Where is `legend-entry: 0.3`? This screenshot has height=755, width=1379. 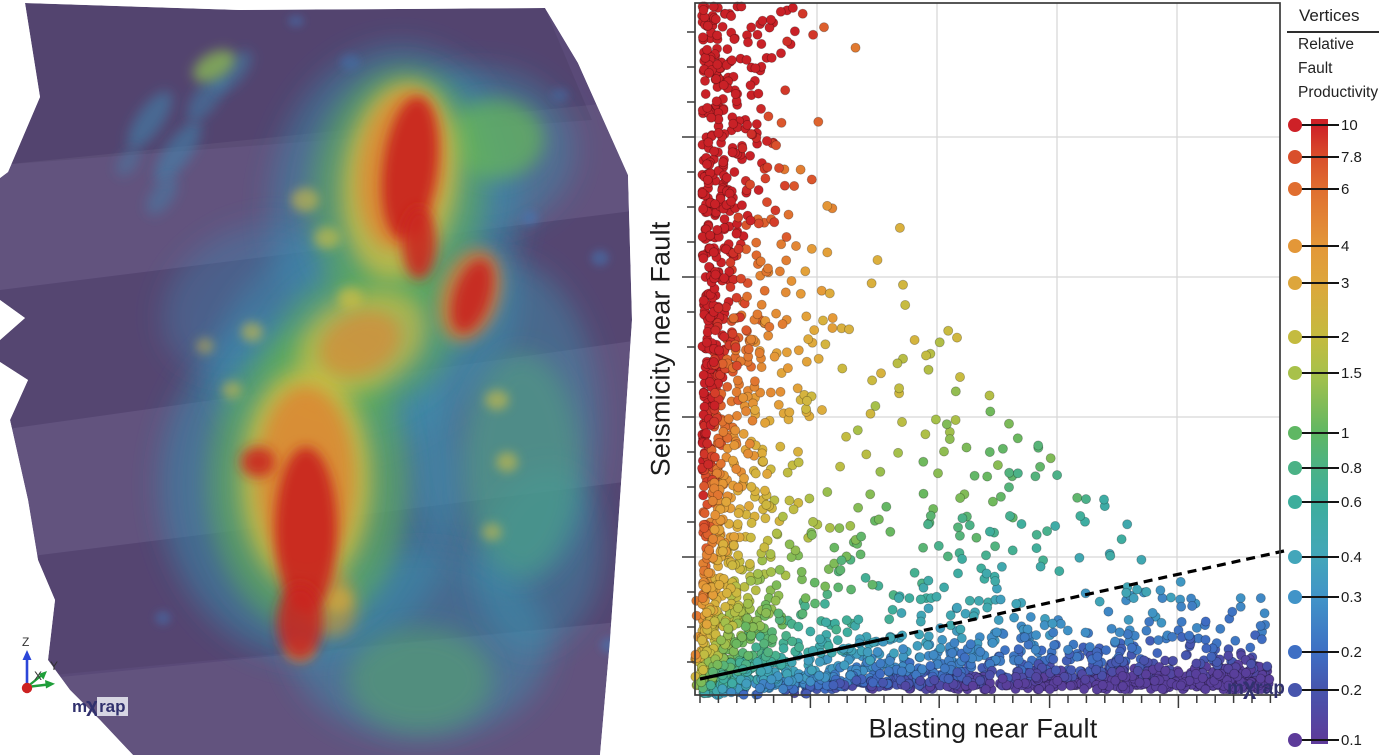
legend-entry: 0.3 is located at coordinates (1333, 597).